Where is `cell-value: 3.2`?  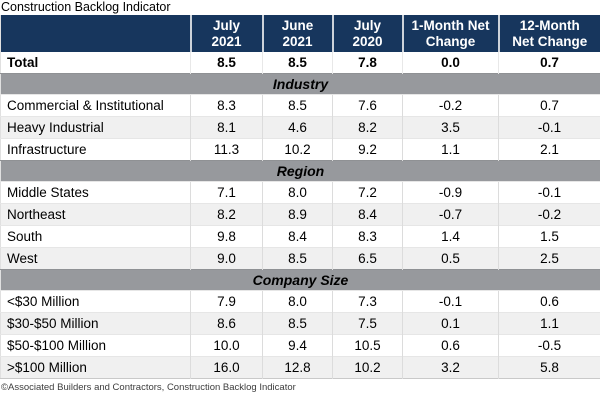
cell-value: 3.2 is located at coordinates (450, 366).